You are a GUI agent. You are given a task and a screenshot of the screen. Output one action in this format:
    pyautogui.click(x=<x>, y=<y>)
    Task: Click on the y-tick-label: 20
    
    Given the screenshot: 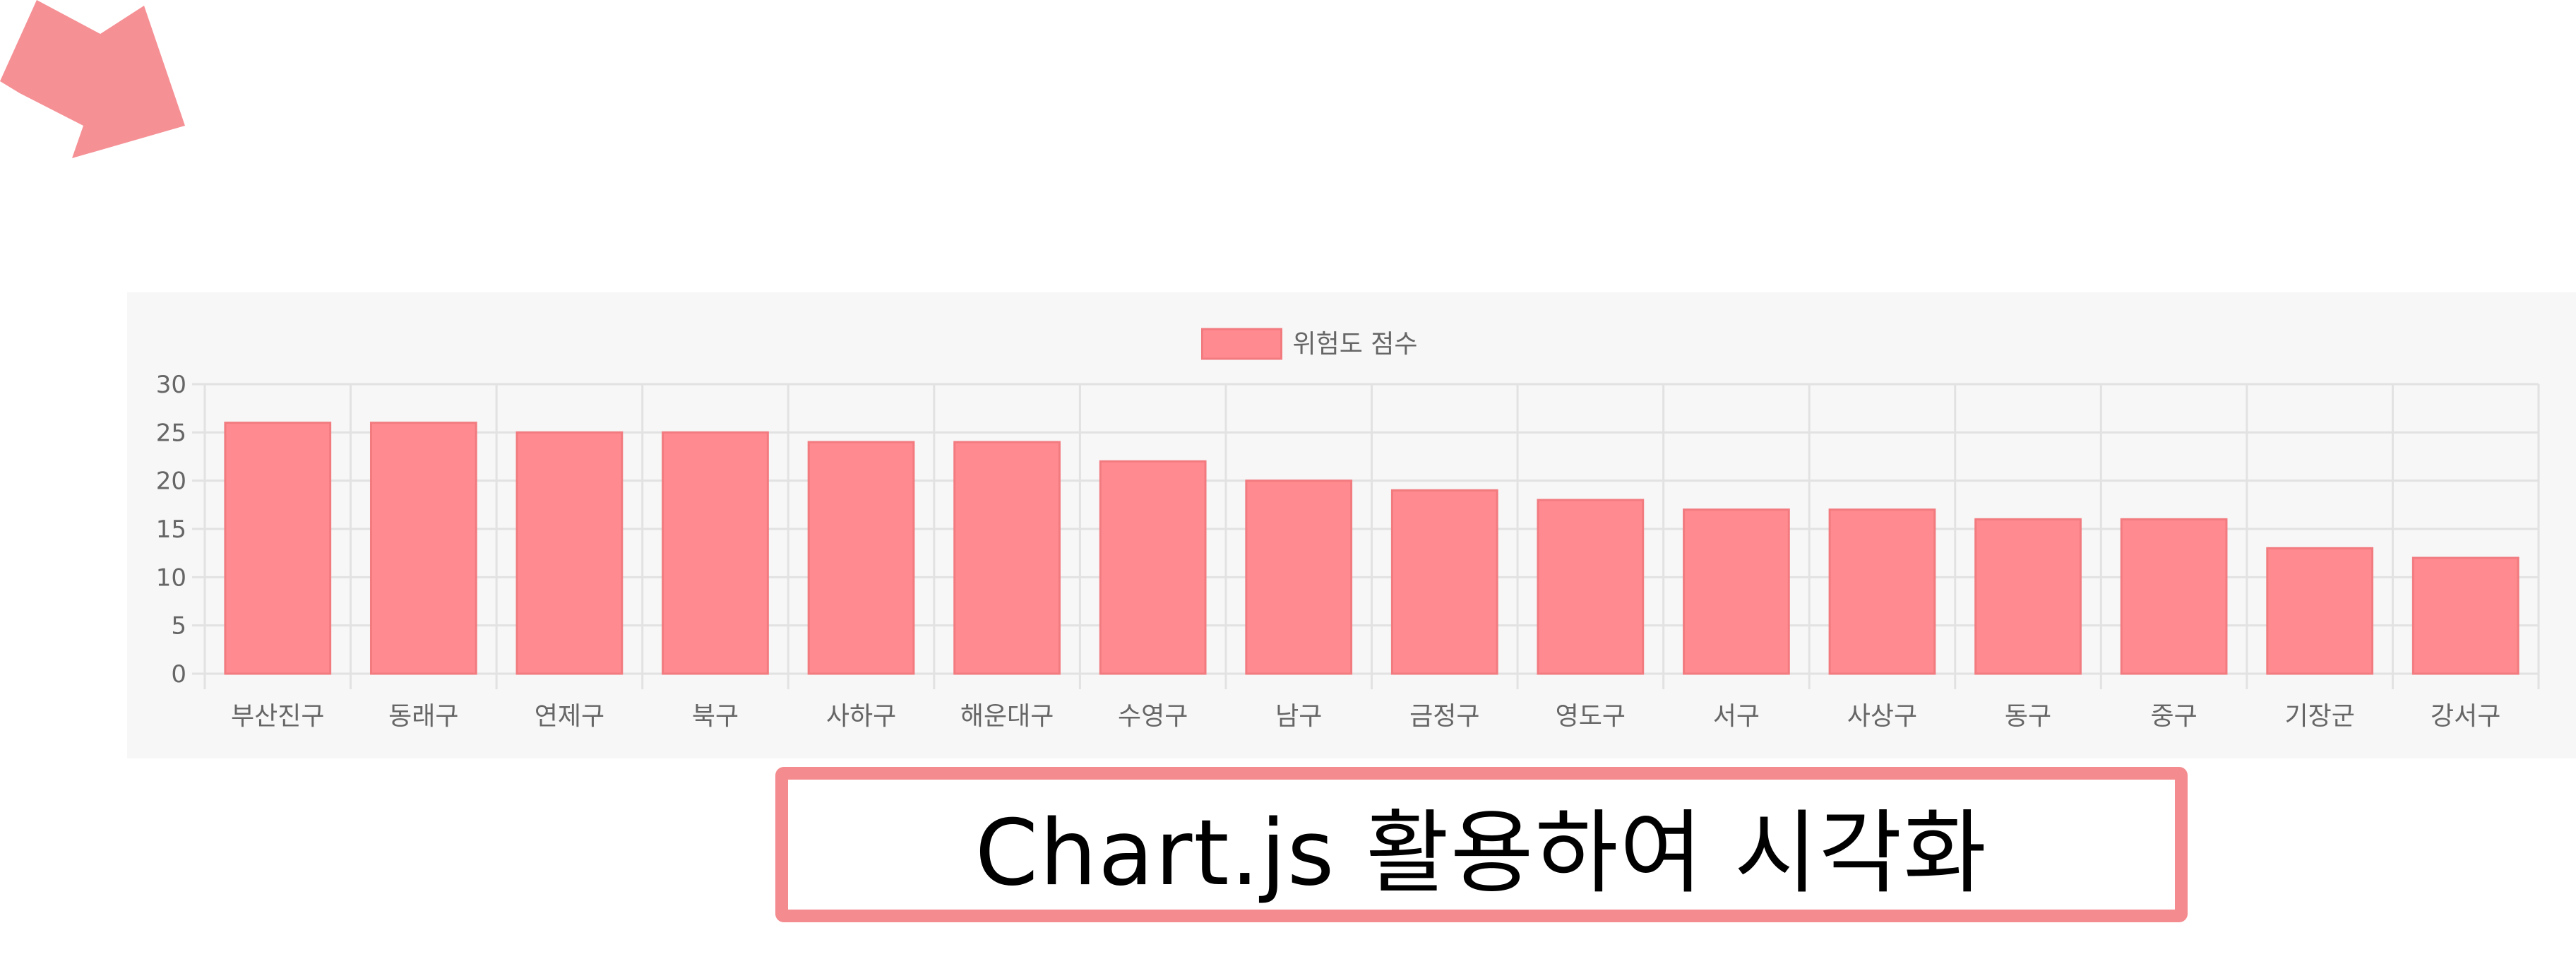 What is the action you would take?
    pyautogui.click(x=171, y=481)
    